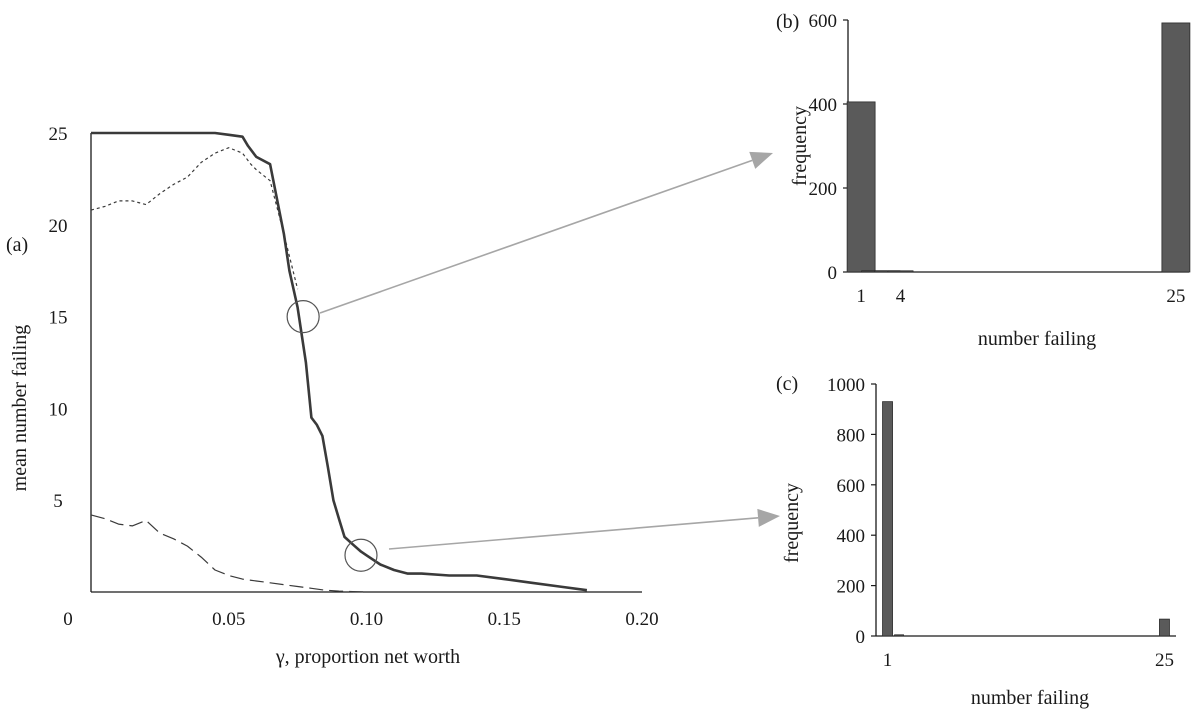 Image resolution: width=1200 pixels, height=711 pixels. I want to click on panel-c-label: (c), so click(787, 384).